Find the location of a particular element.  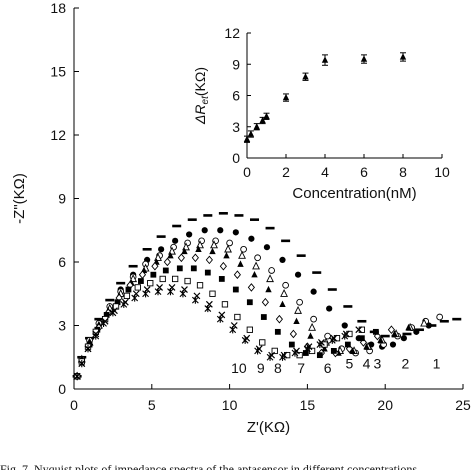

inset-x-tick-label: 0 is located at coordinates (247, 172).